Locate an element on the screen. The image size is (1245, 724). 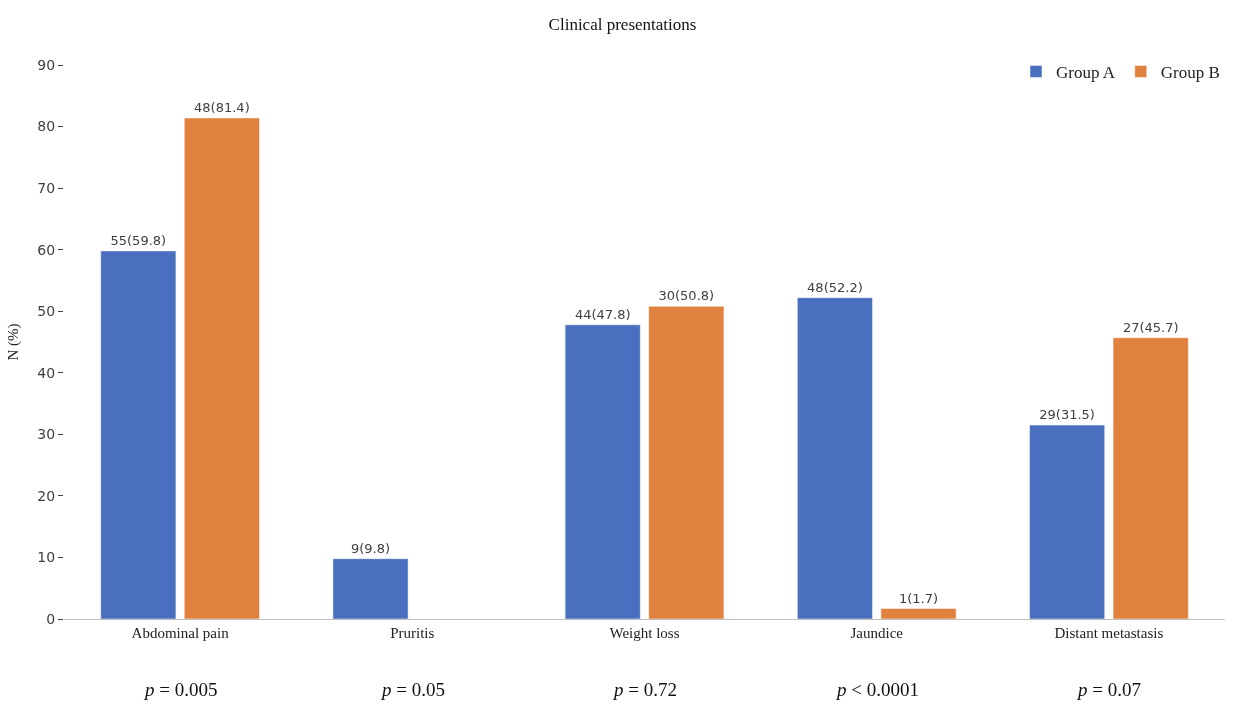
data-label: 48(52.2) is located at coordinates (835, 287).